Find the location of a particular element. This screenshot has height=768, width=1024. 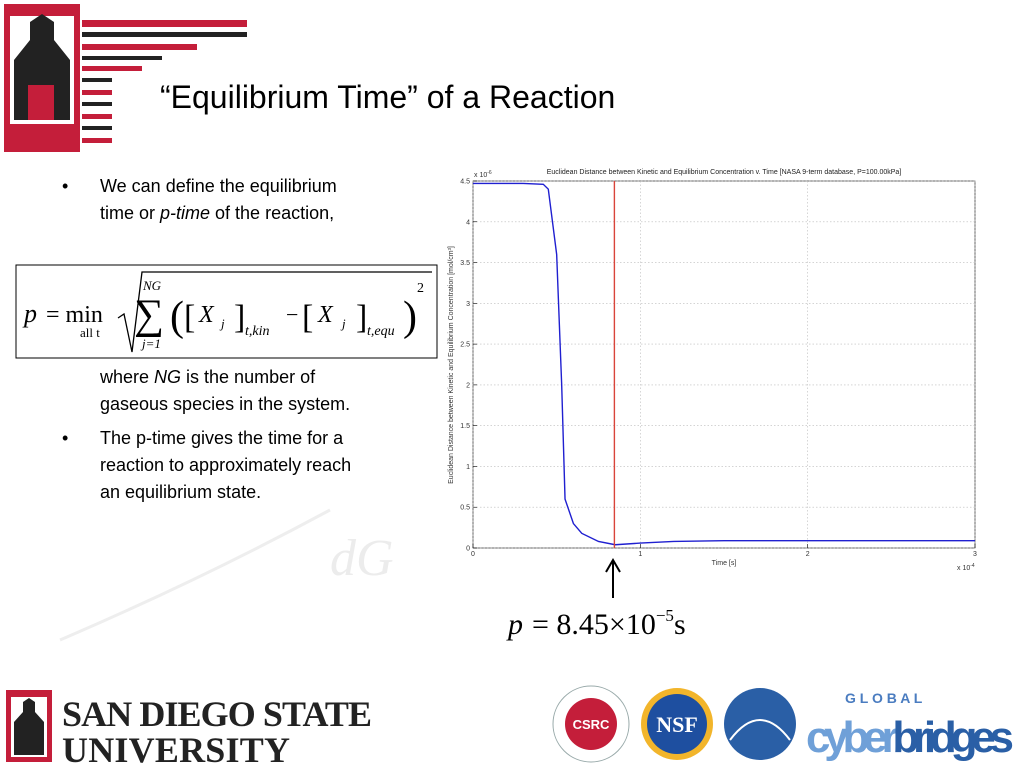

text-run: NG is located at coordinates (167, 377).